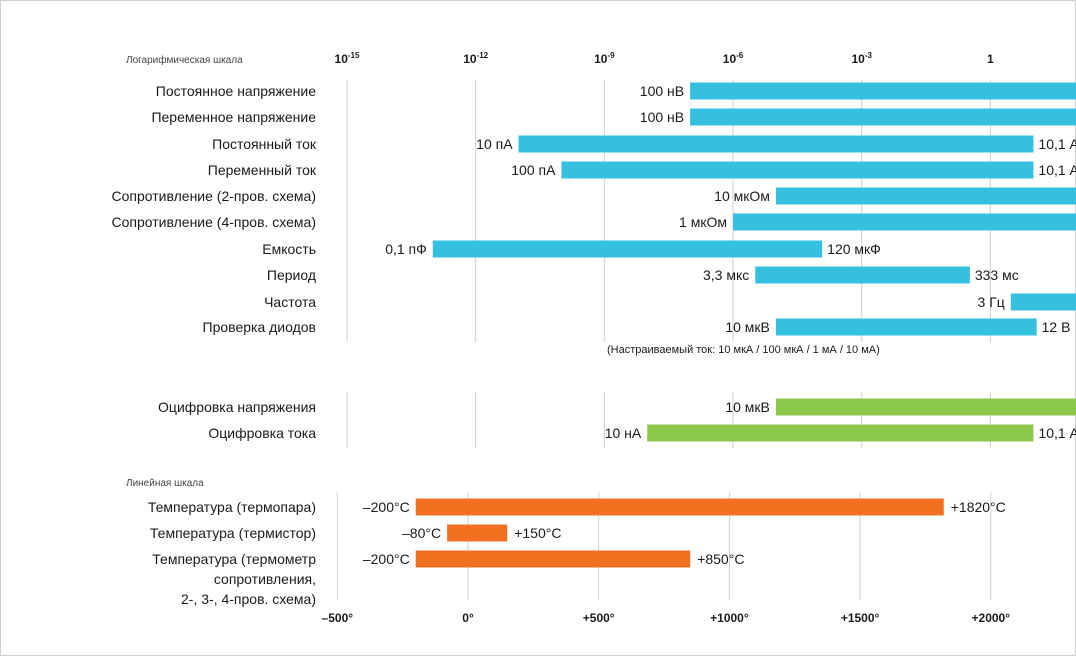  Describe the element at coordinates (214, 222) in the screenshot. I see `row-label: Сопротивление (4-пров. схема)` at that location.